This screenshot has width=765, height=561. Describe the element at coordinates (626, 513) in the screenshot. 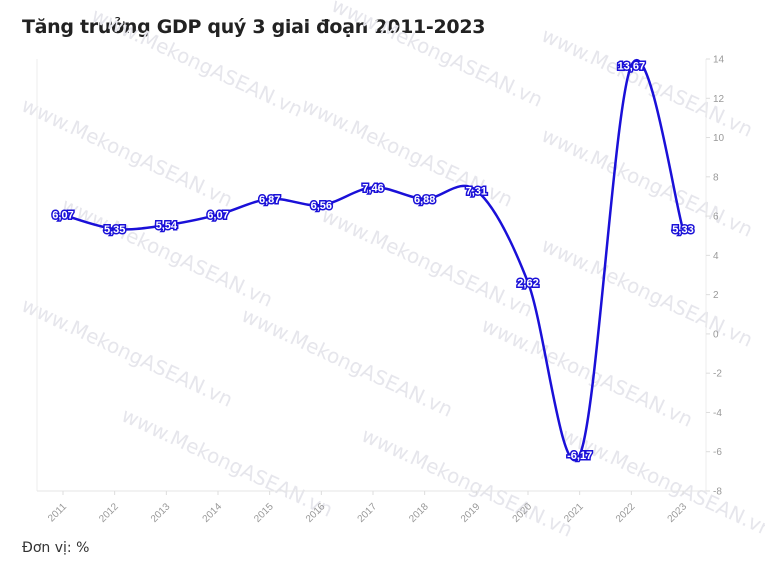

I see `x-tick-label: 2022` at that location.